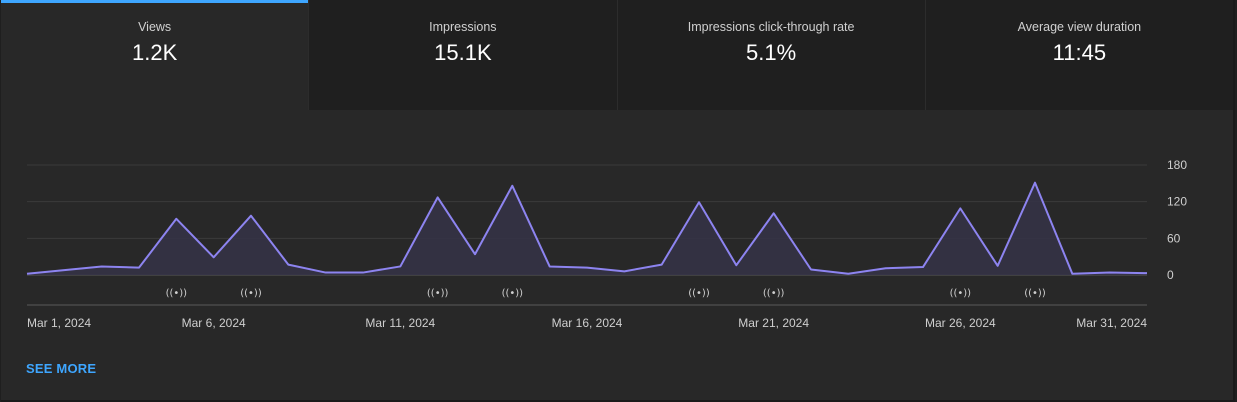  What do you see at coordinates (59, 323) in the screenshot?
I see `x-tick-label: Mar 1, 2024` at bounding box center [59, 323].